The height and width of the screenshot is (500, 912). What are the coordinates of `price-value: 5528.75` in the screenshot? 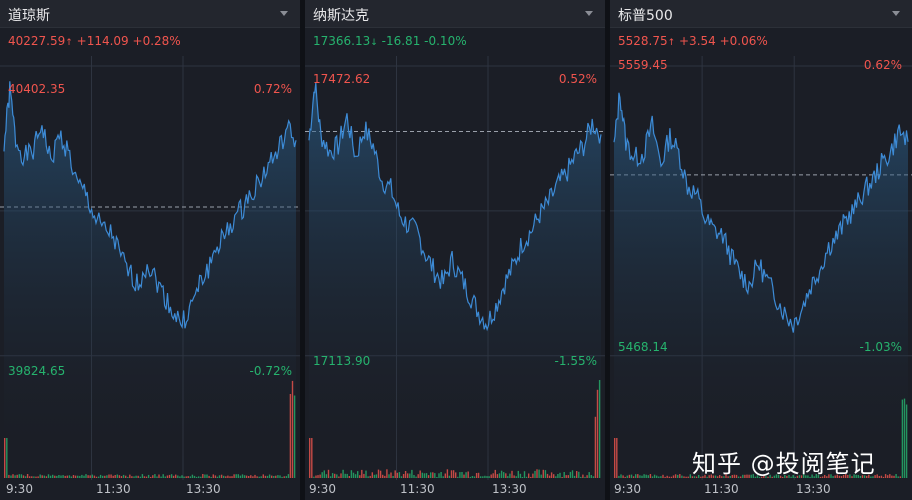 It's located at (643, 41).